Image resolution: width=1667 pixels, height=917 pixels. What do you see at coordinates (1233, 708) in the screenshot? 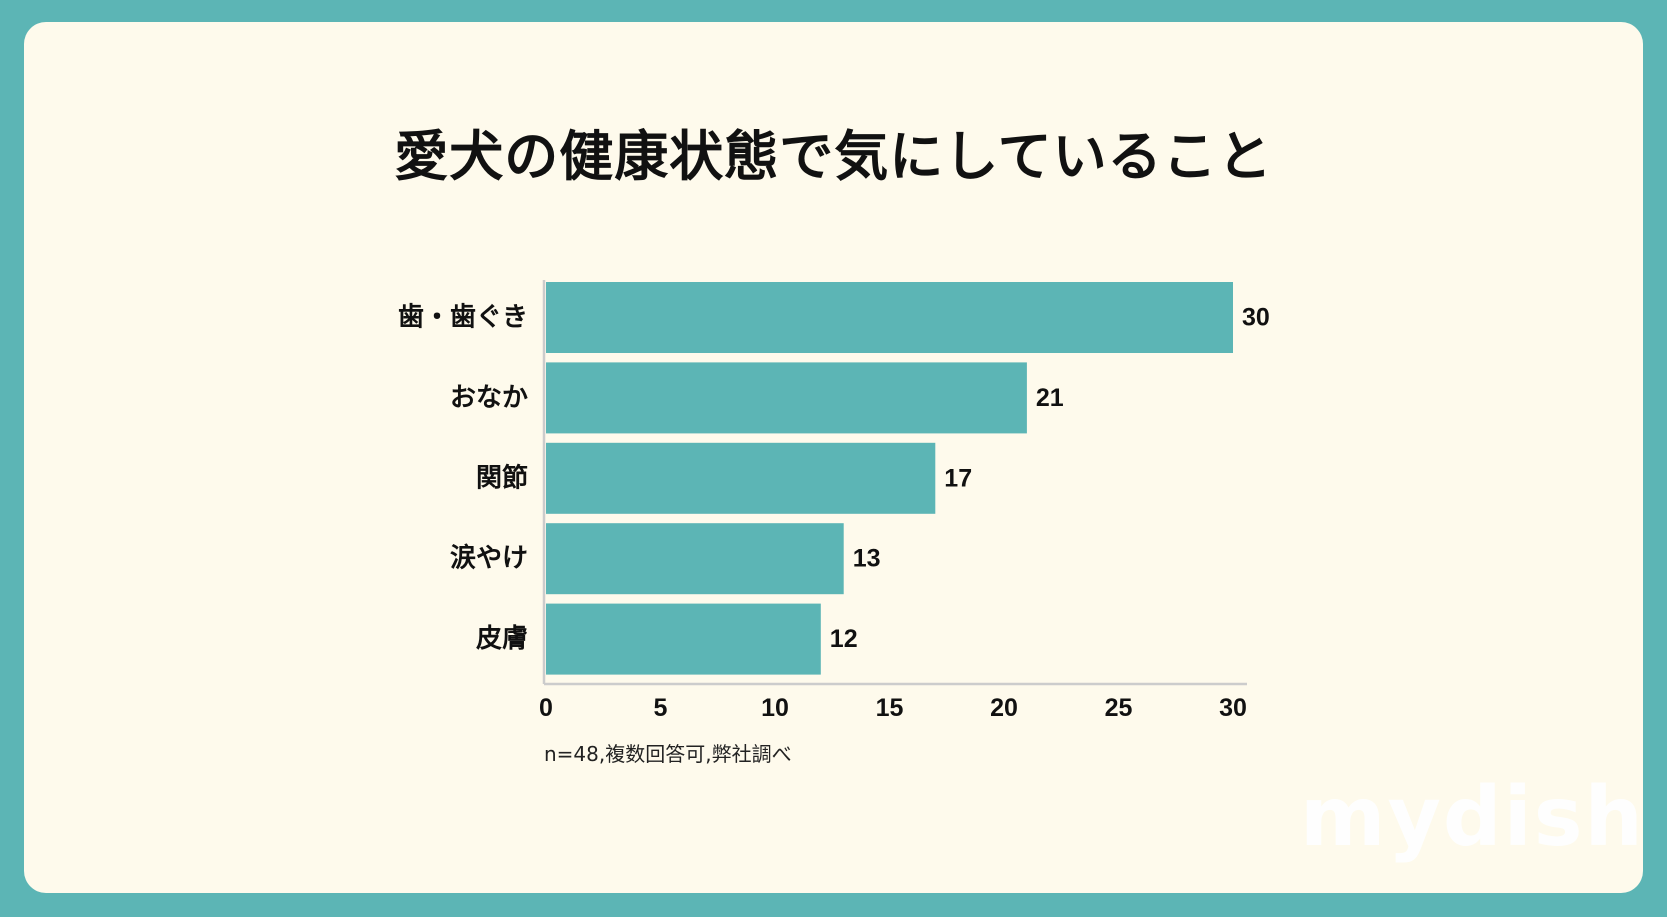
I see `x-tick-label-6: 30` at bounding box center [1233, 708].